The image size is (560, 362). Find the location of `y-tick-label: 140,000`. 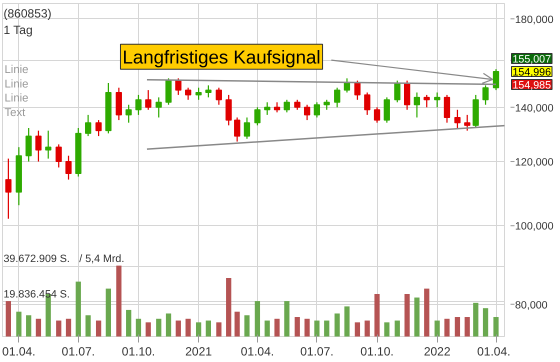

y-tick-label: 140,000 is located at coordinates (534, 108).